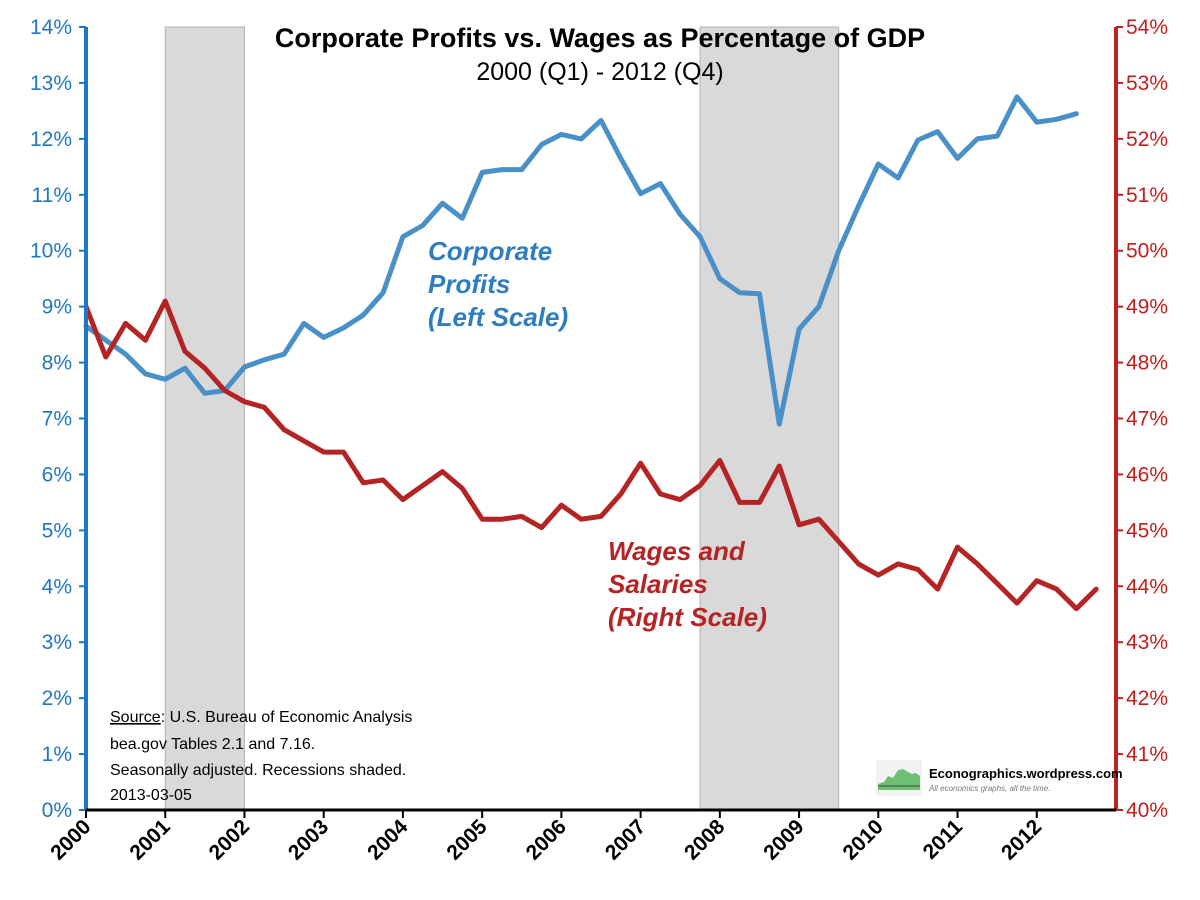  I want to click on chart-subtitle: 2000 (Q1) - 2012 (Q4), so click(599, 72).